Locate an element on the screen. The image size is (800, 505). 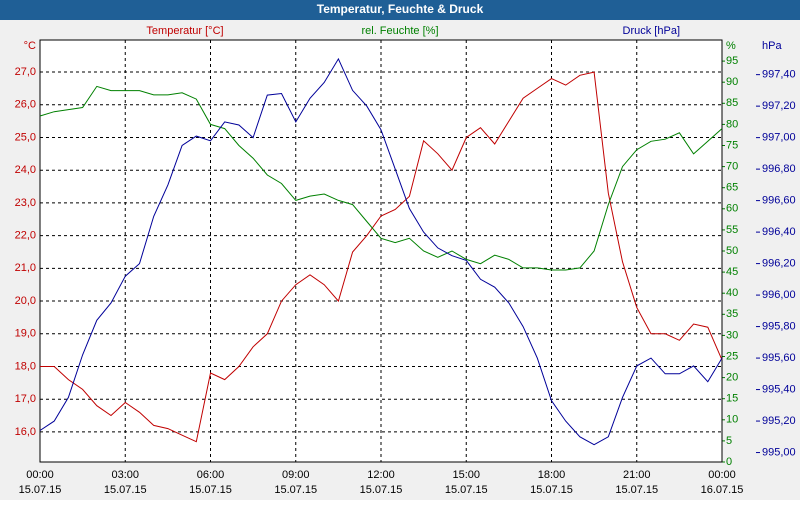
x-tick-label: 09:00 is located at coordinates (296, 475).